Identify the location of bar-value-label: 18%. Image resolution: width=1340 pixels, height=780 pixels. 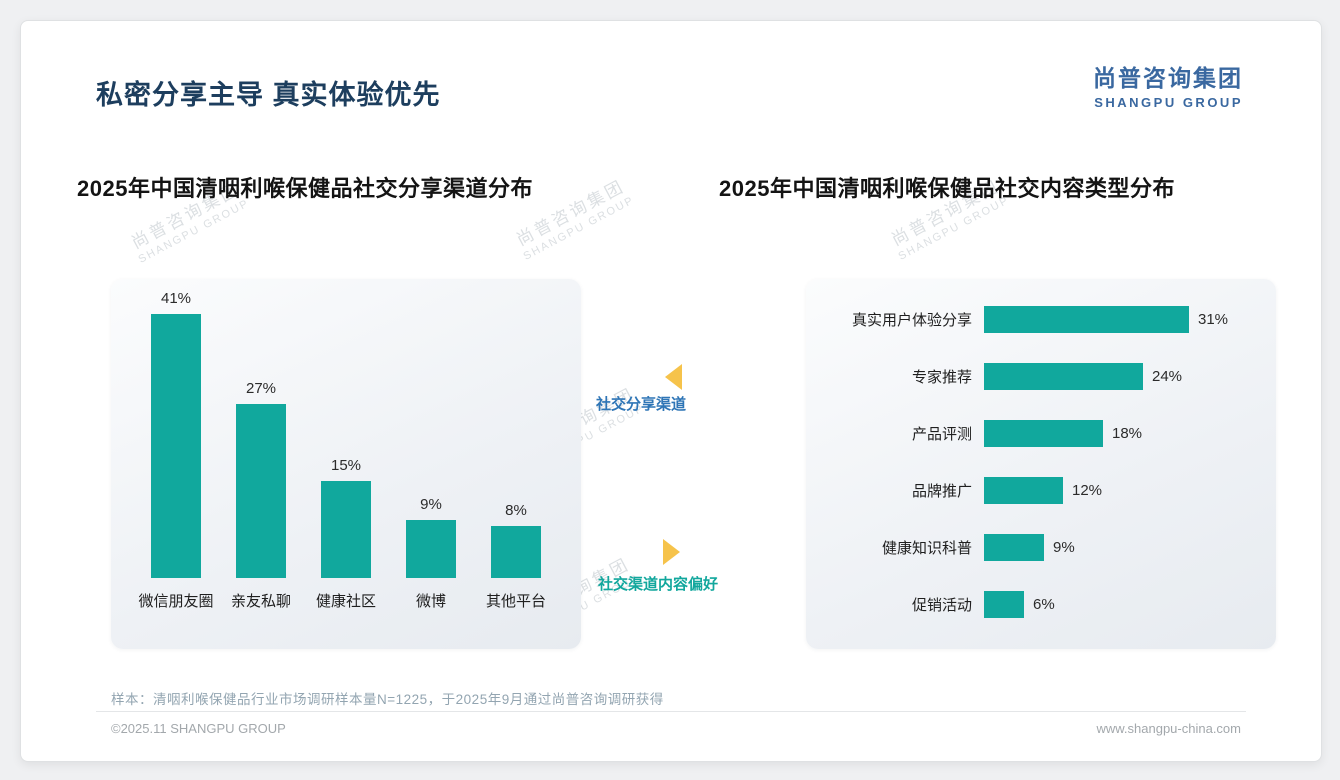
(1127, 433).